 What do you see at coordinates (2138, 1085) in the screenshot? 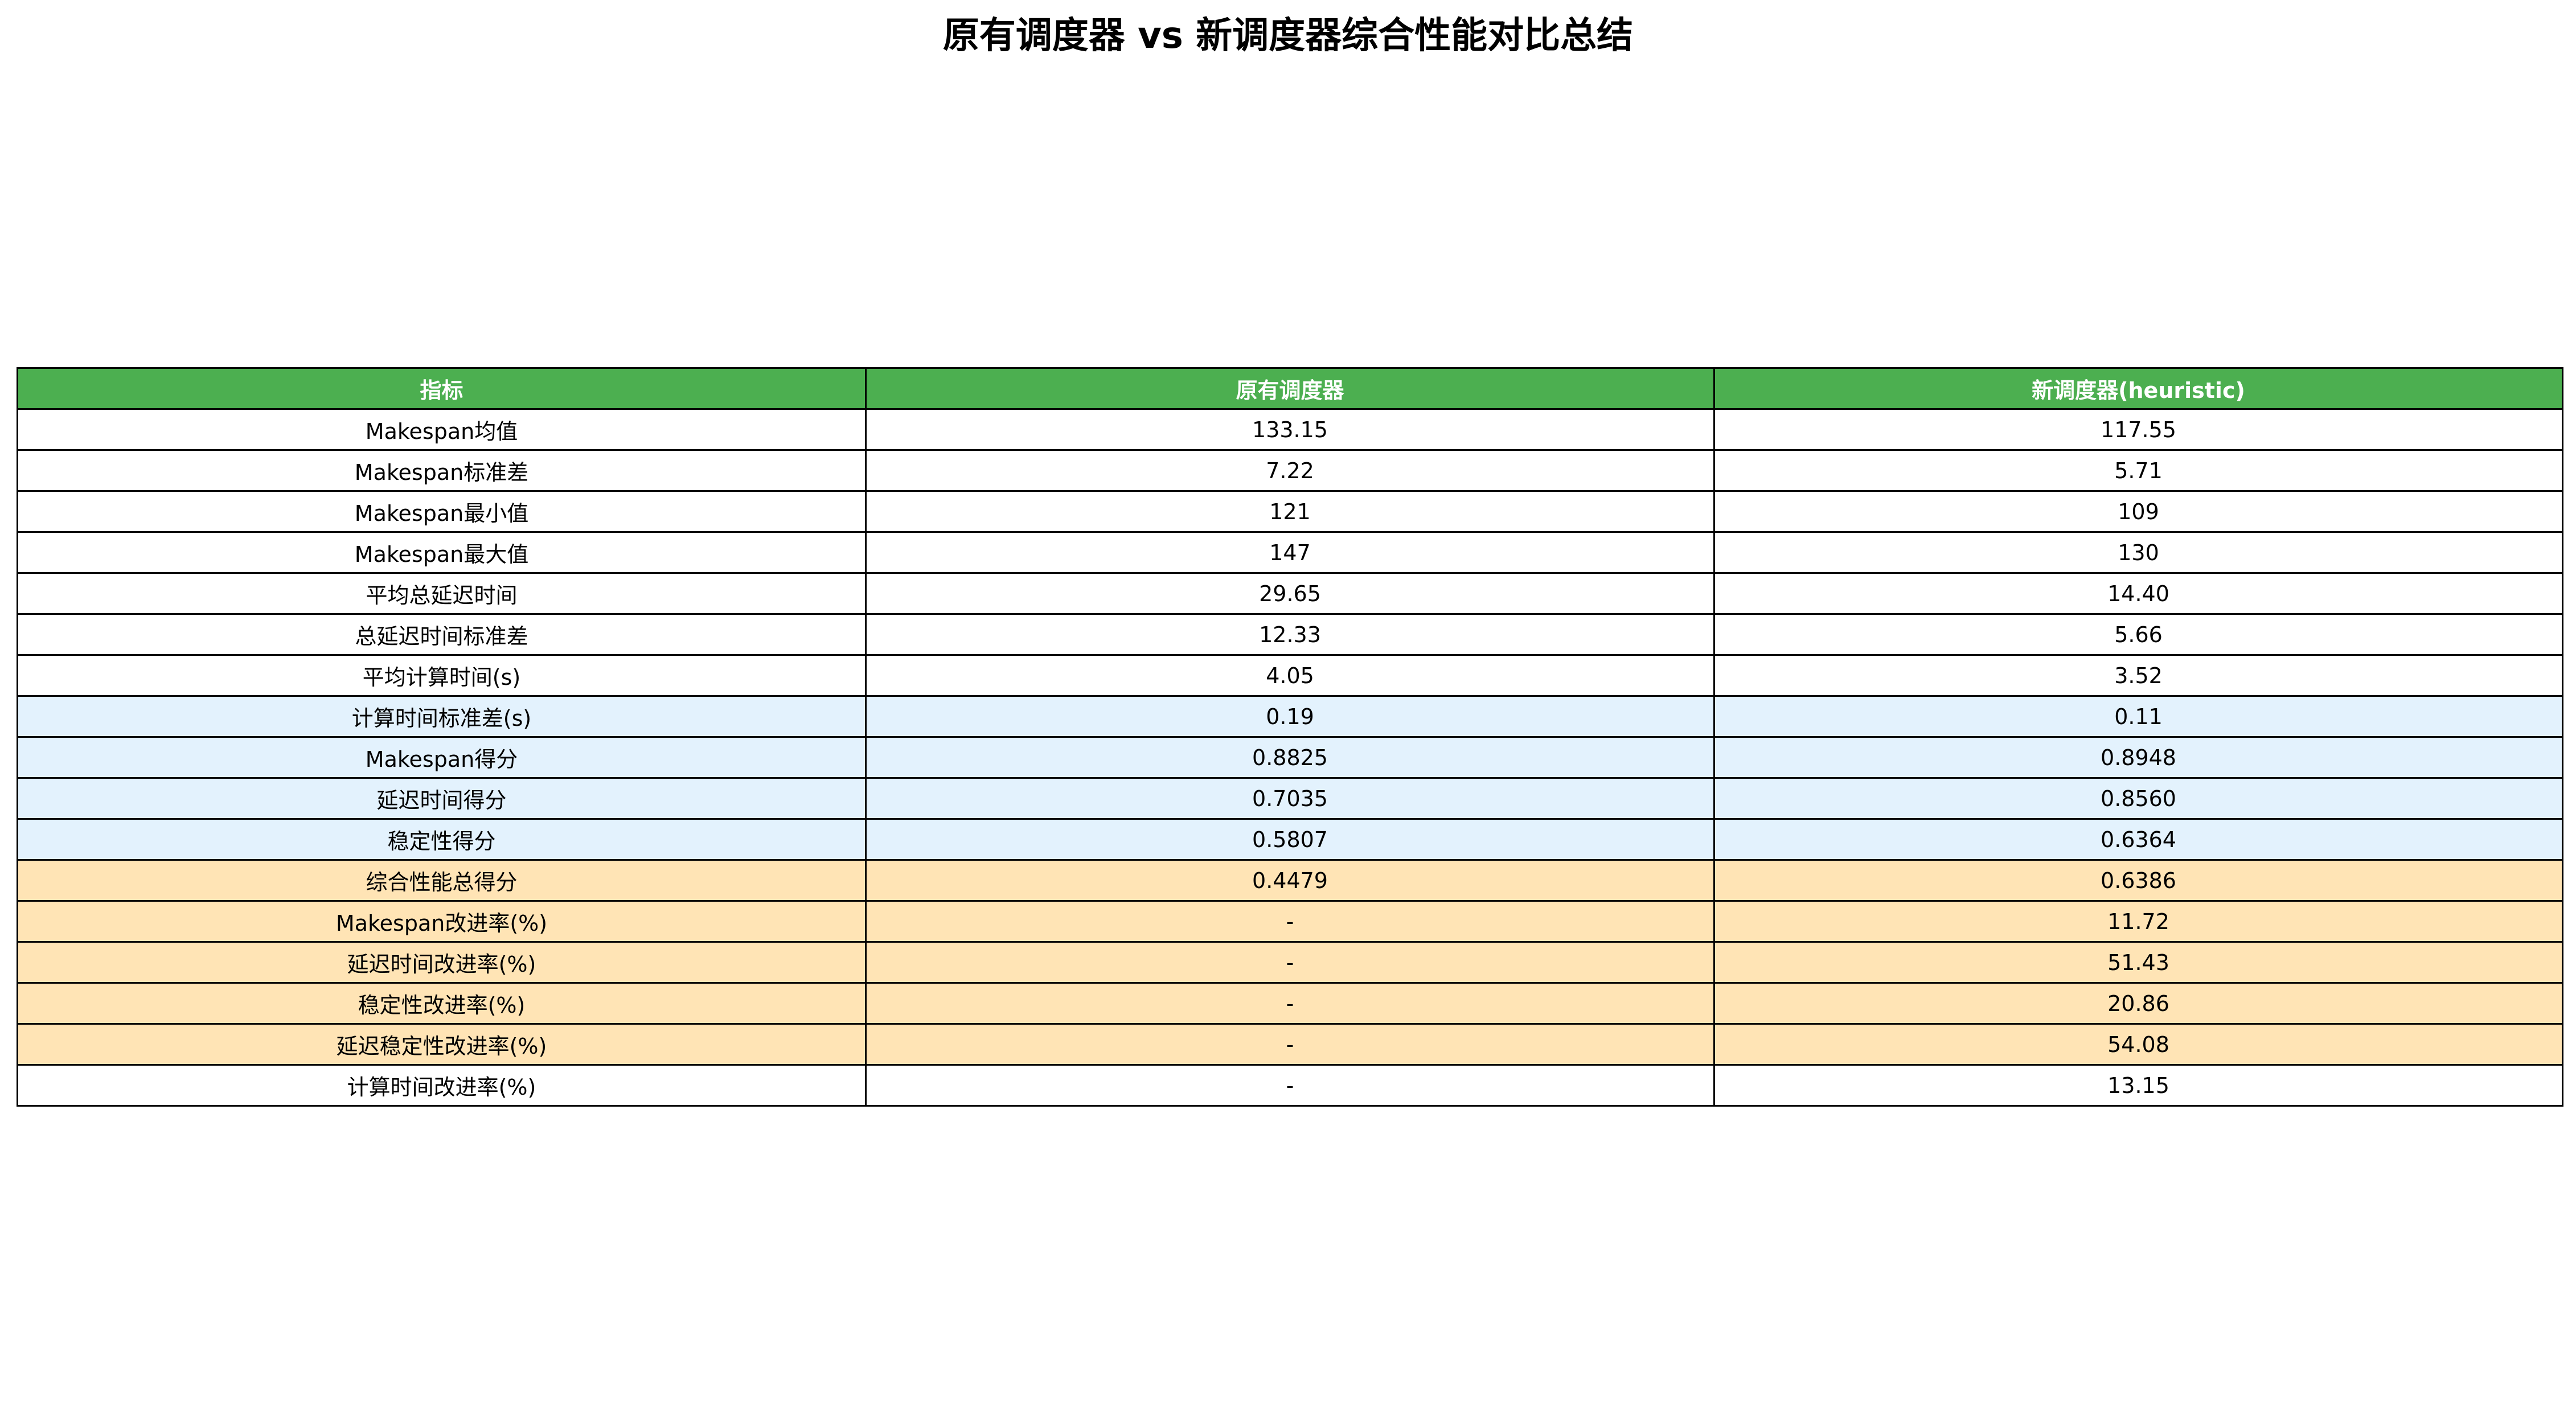
I see `value-cell: 13.15` at bounding box center [2138, 1085].